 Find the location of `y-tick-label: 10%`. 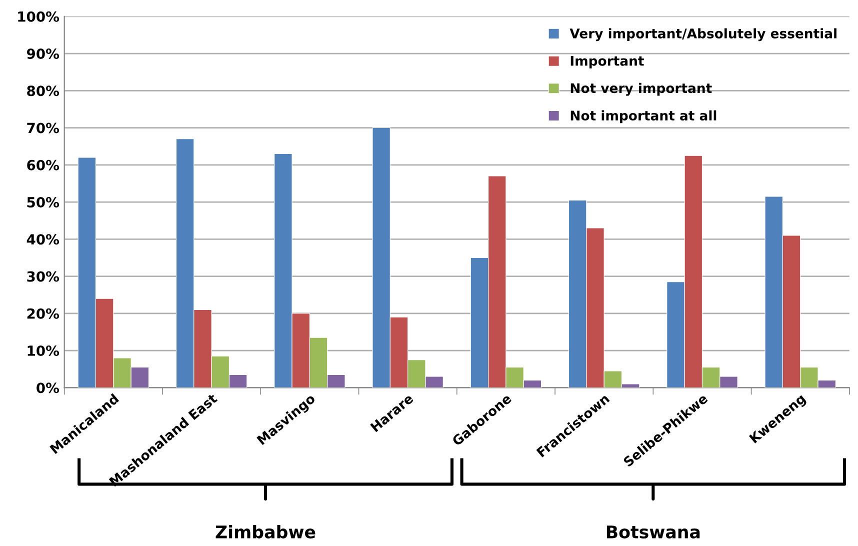

y-tick-label: 10% is located at coordinates (44, 351).